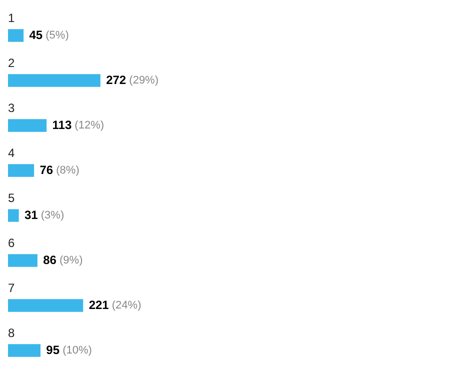 Image resolution: width=450 pixels, height=376 pixels. Describe the element at coordinates (11, 287) in the screenshot. I see `y-tick-label: 7` at that location.